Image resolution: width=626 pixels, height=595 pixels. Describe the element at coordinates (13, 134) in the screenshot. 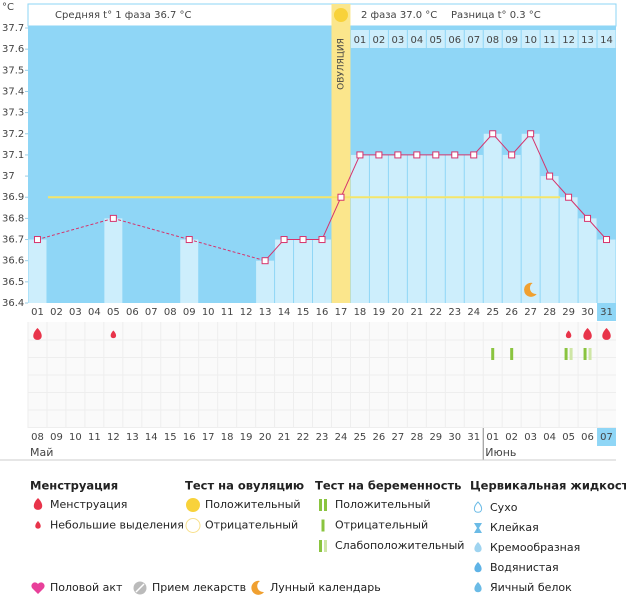

I see `y-tick-label: 37.2` at that location.